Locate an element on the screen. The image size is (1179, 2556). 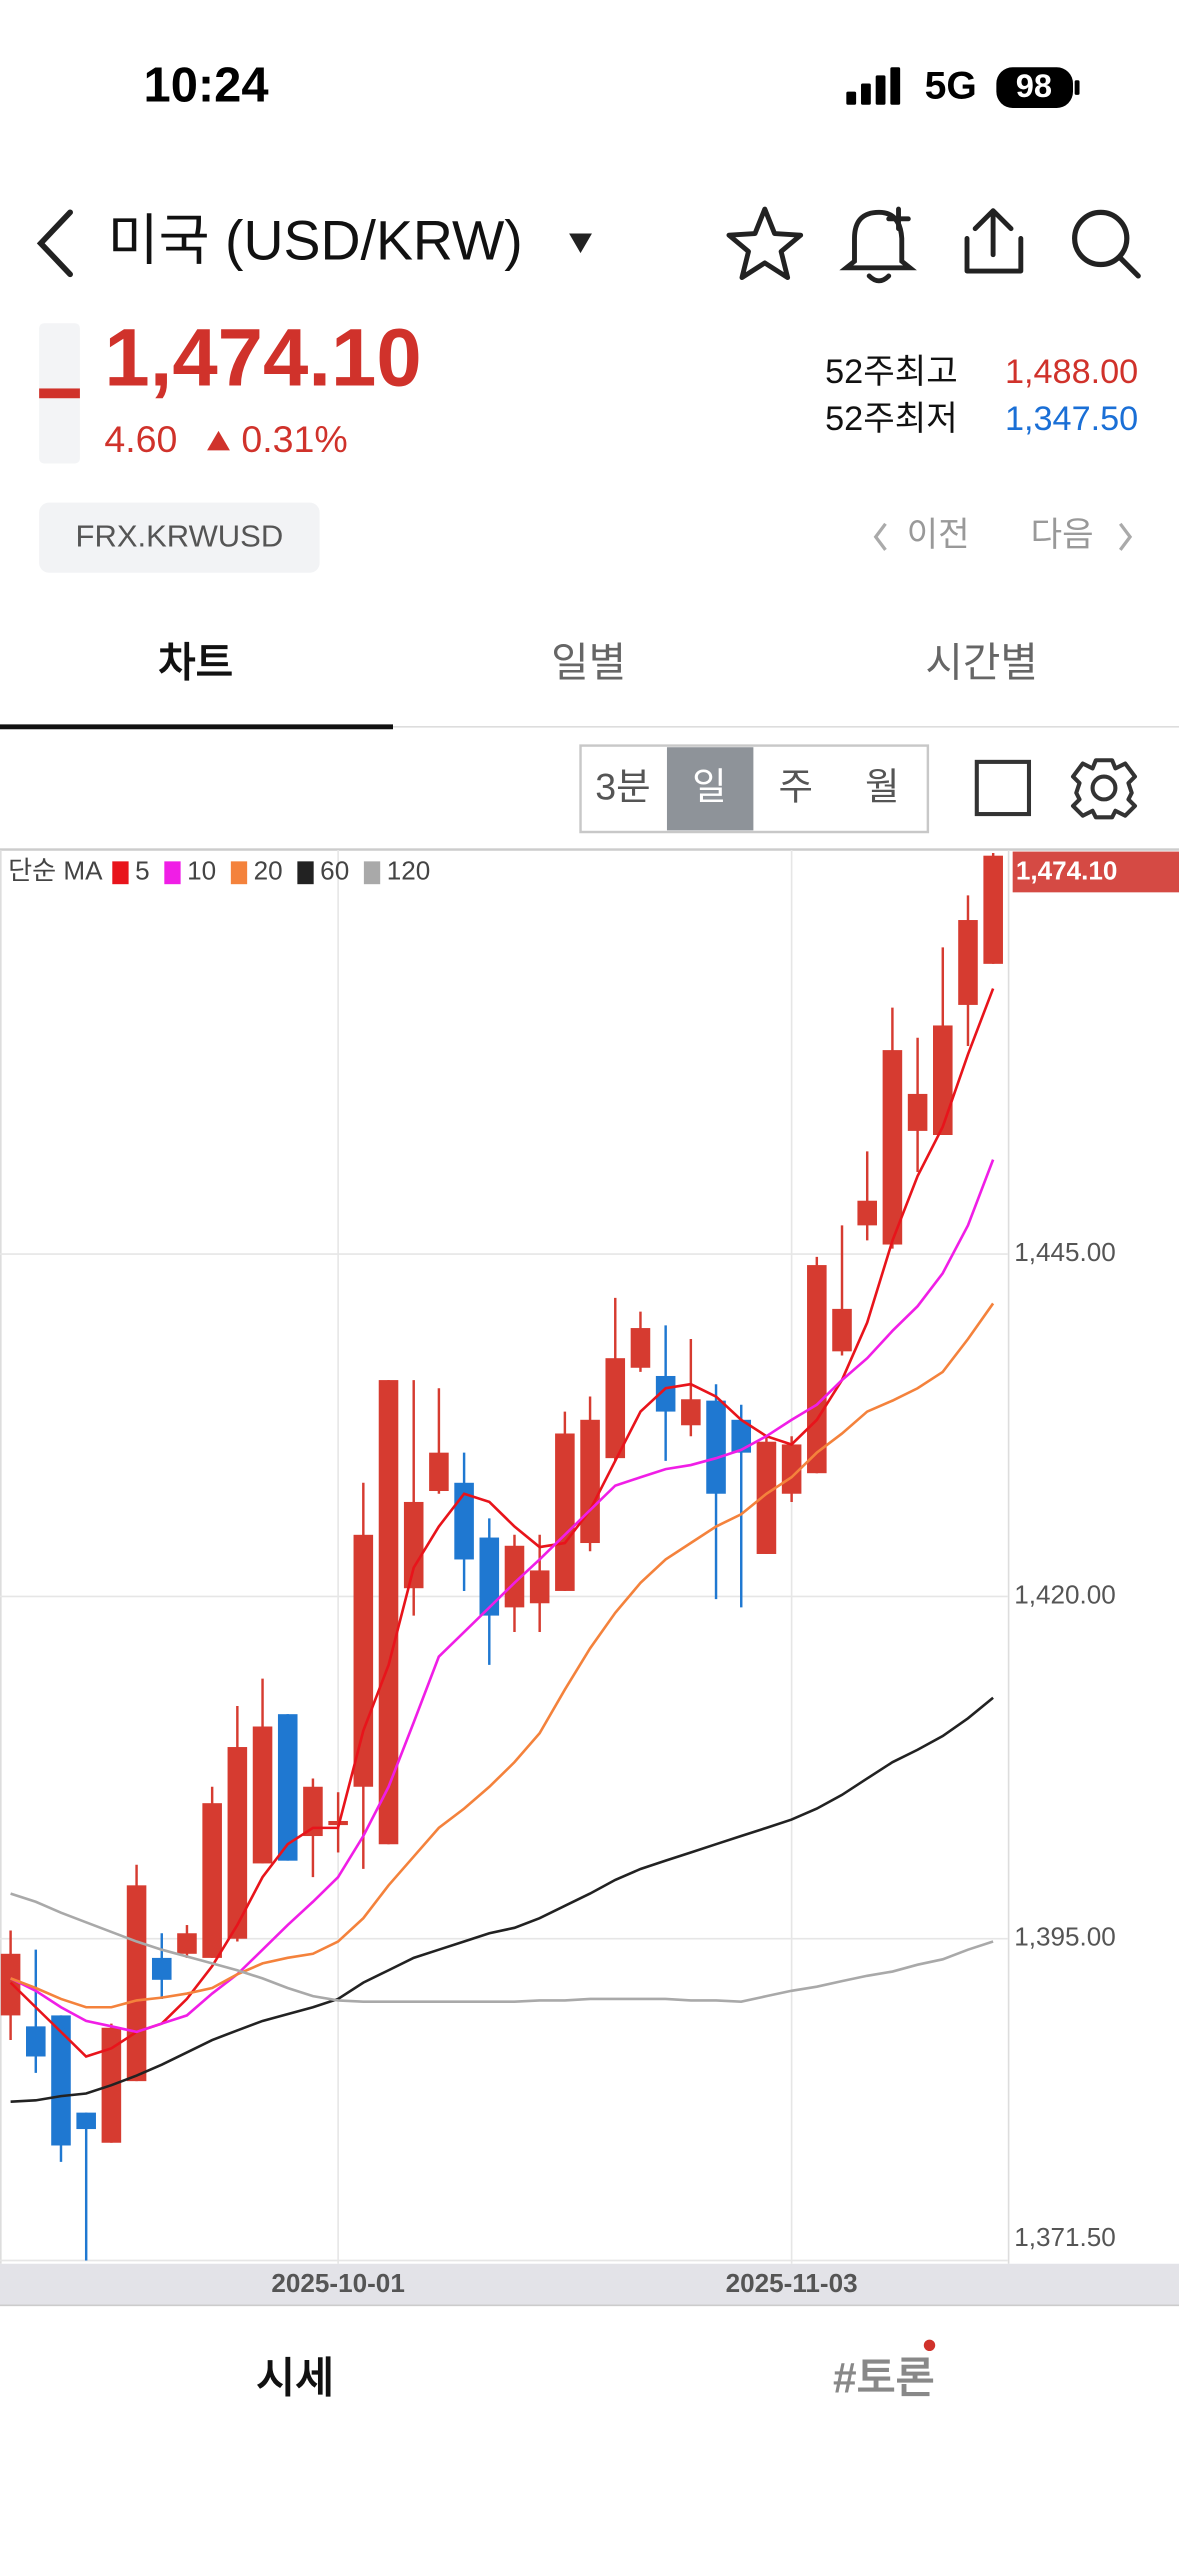
code-chip is located at coordinates (179, 537).